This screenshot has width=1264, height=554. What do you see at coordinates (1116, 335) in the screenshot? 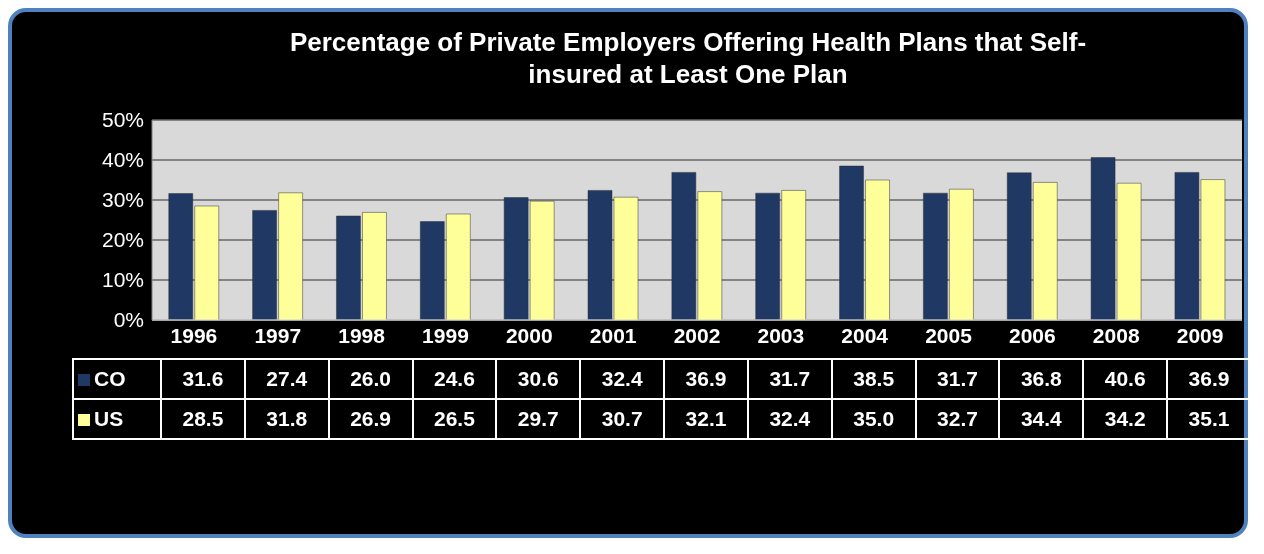
I see `x-tick-label: 2008` at bounding box center [1116, 335].